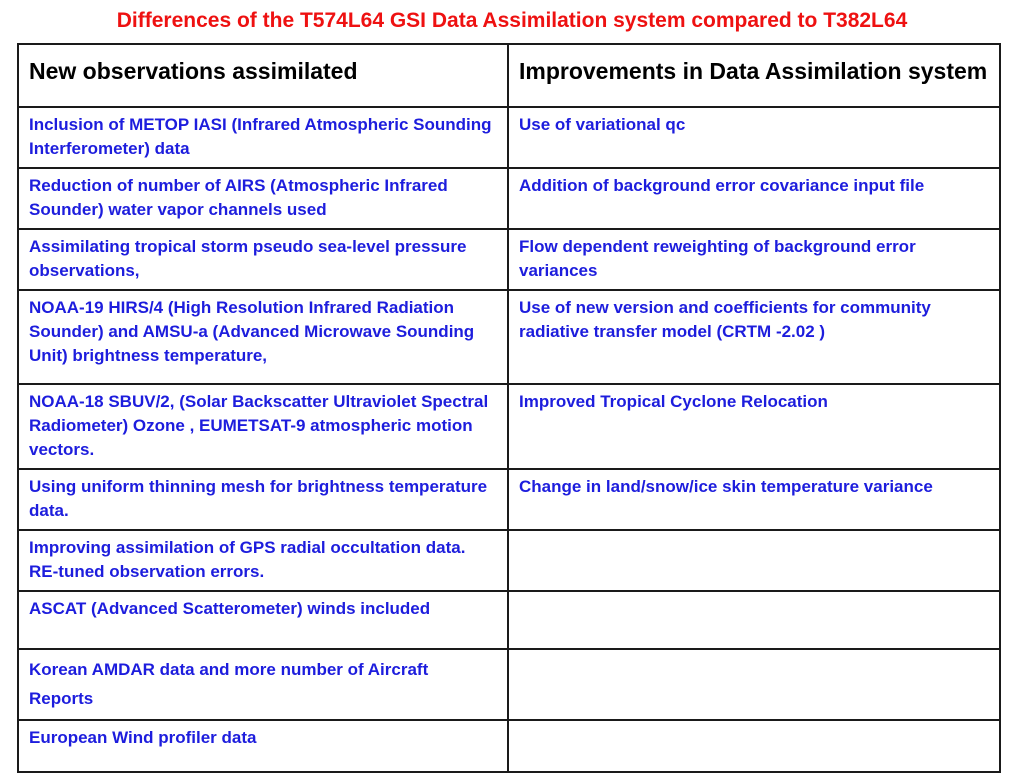  I want to click on header-improvements: Improvements in Data Assimilation system, so click(754, 75).